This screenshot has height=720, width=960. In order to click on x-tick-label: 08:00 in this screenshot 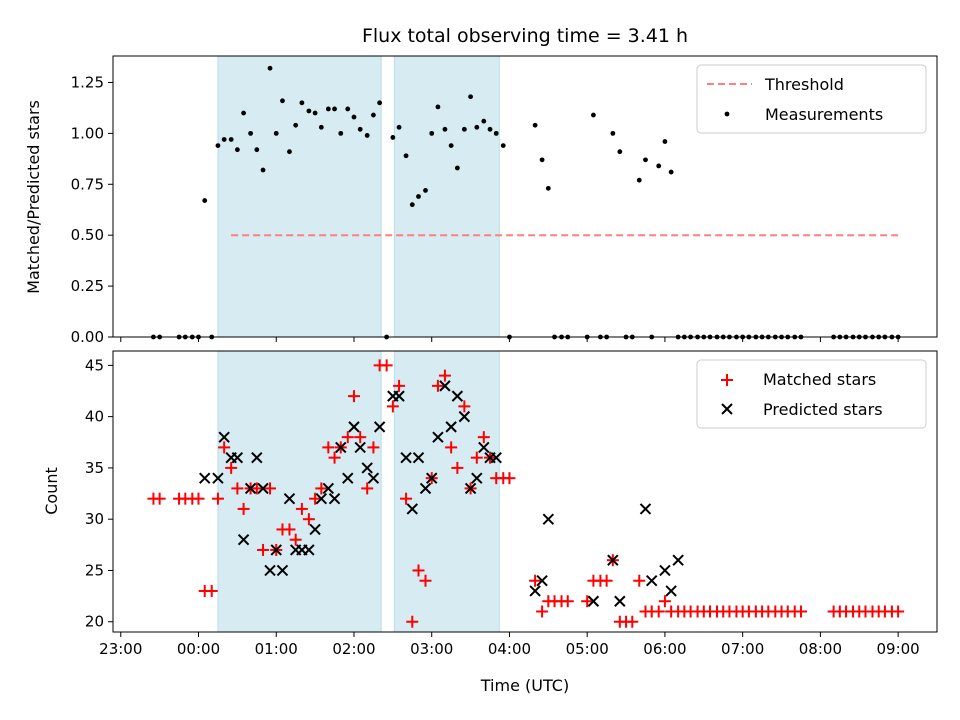, I will do `click(820, 649)`.